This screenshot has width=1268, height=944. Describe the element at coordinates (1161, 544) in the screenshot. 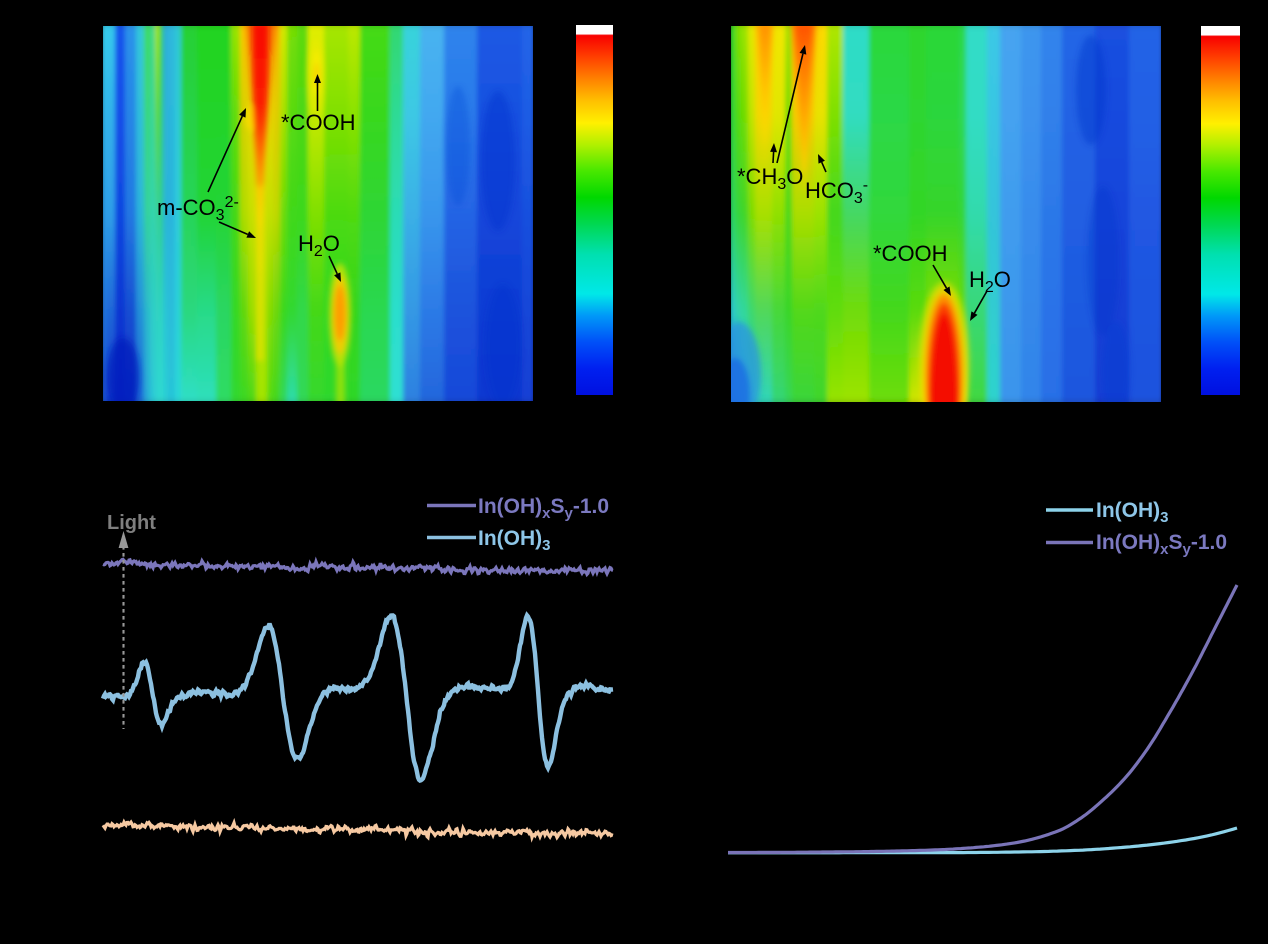

I see `svg-text: In(OH)xSy-1.0` at that location.